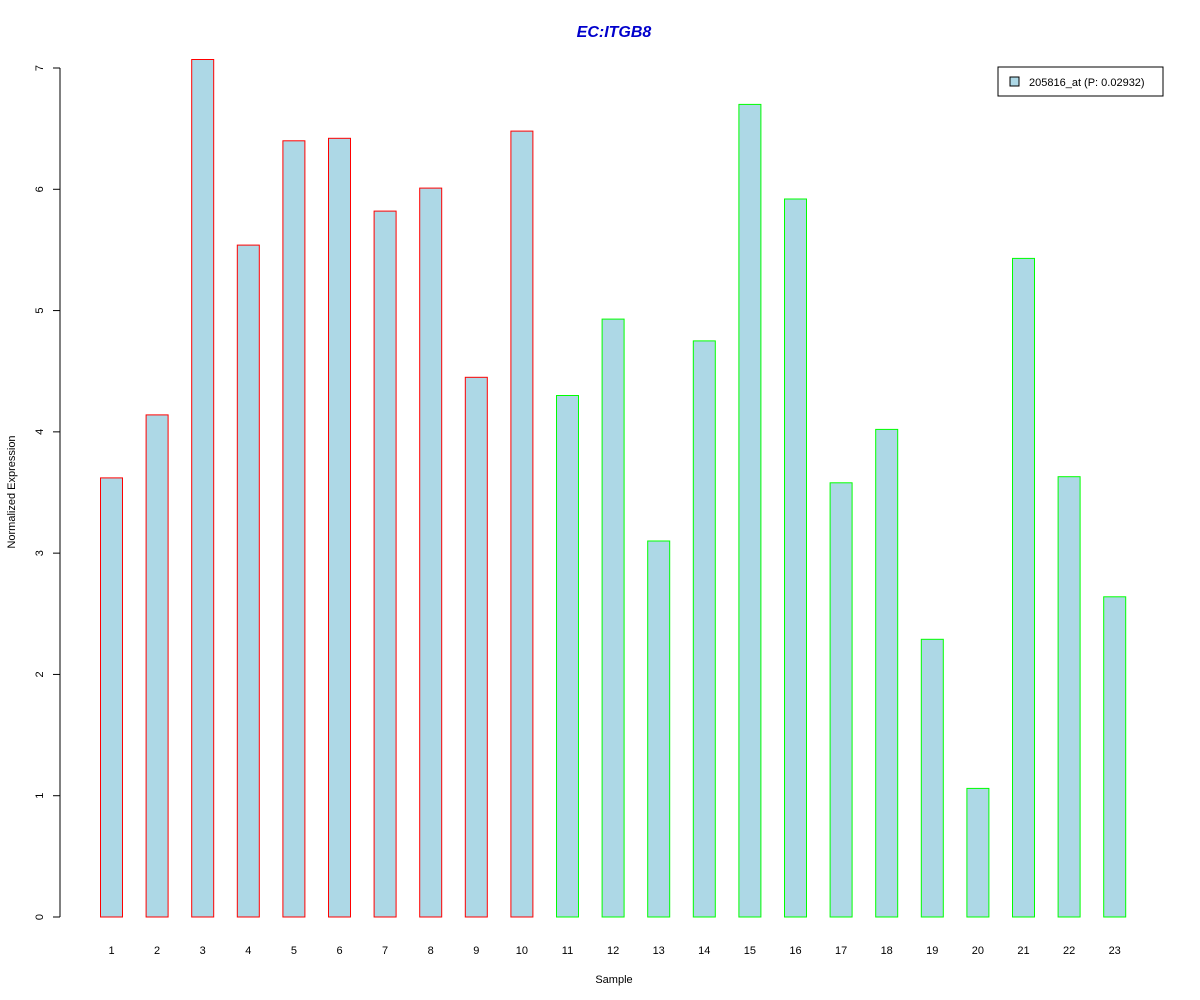  What do you see at coordinates (613, 980) in the screenshot?
I see `x-axis-label: Sample` at bounding box center [613, 980].